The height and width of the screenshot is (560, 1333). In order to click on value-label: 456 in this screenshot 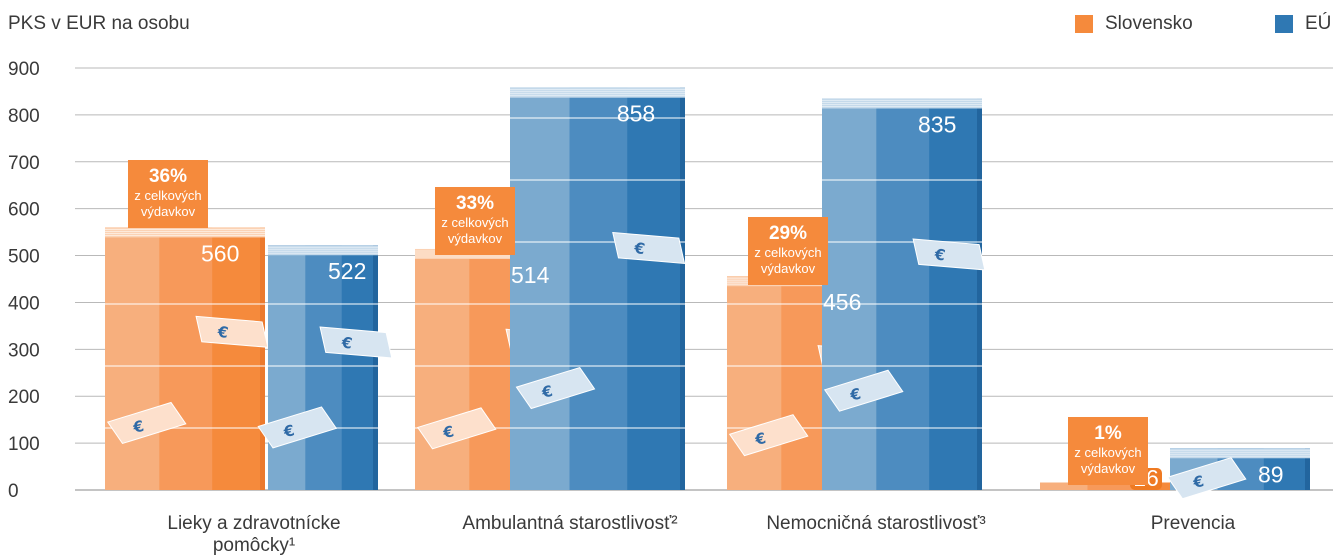, I will do `click(842, 302)`.